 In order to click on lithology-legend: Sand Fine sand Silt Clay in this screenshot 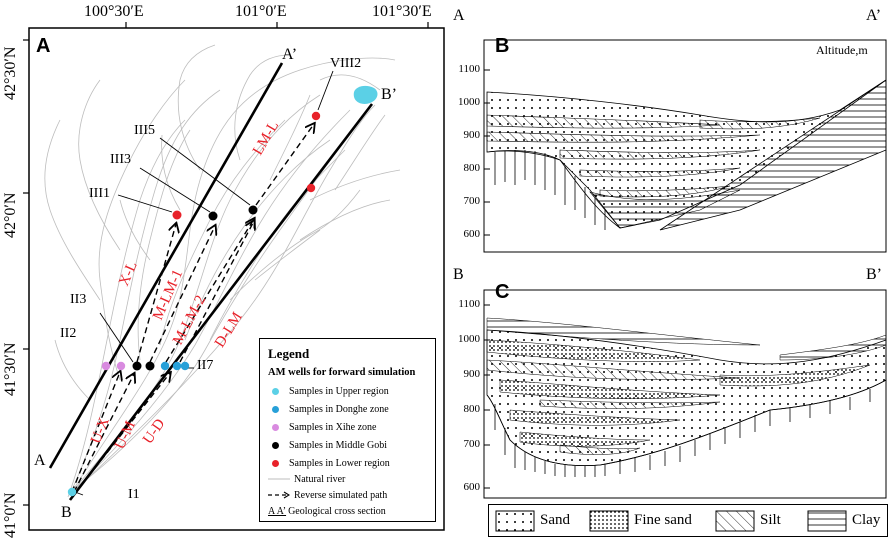, I will do `click(688, 520)`.